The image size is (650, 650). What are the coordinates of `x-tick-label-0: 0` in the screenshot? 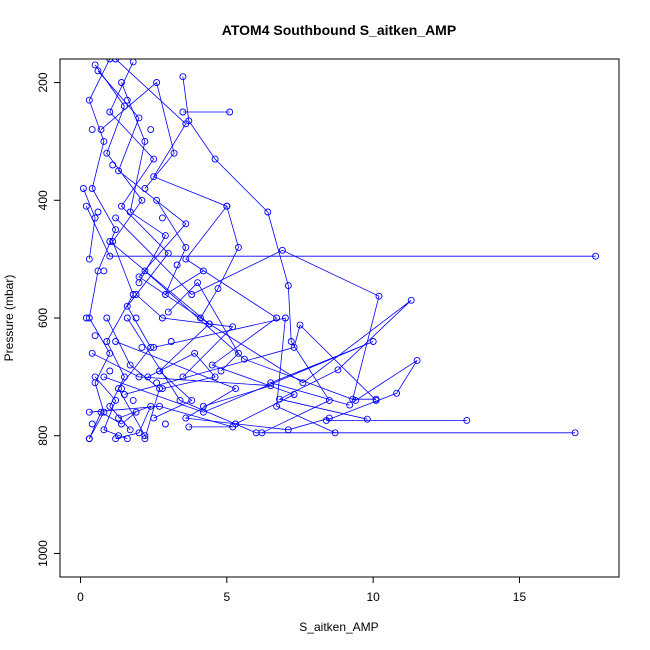 It's located at (80, 597).